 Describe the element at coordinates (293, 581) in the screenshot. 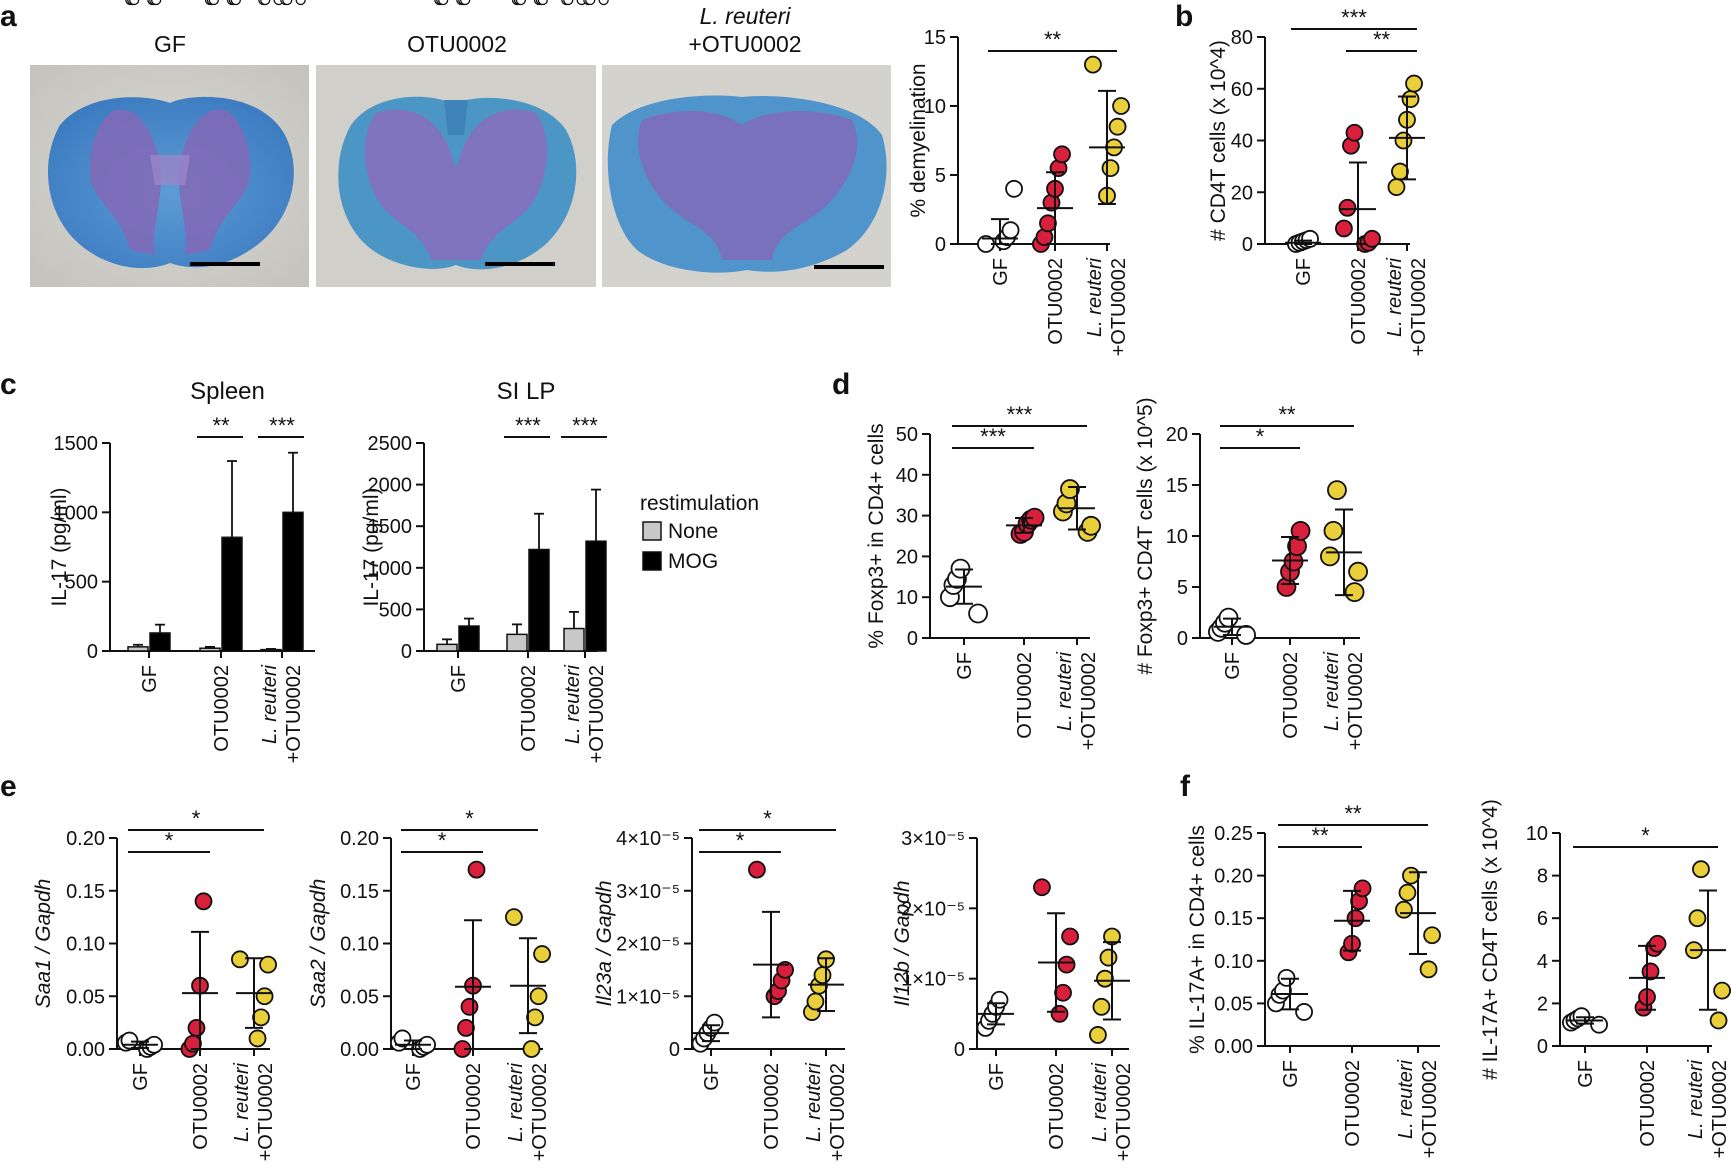

I see `c_spleen-bar-mog` at that location.